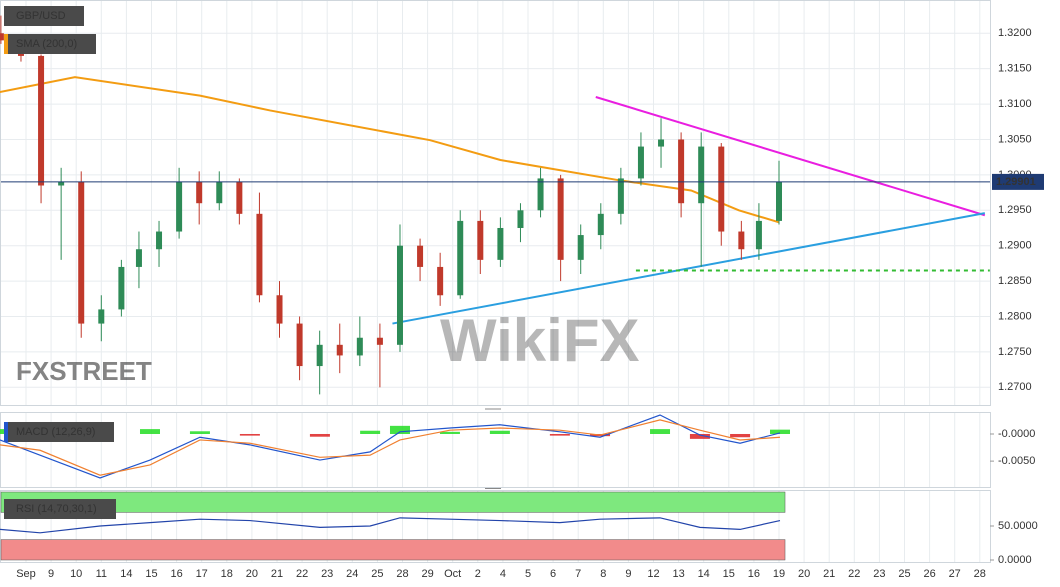 This screenshot has height=587, width=1060. I want to click on y-tick-label: 1.2800, so click(1015, 316).